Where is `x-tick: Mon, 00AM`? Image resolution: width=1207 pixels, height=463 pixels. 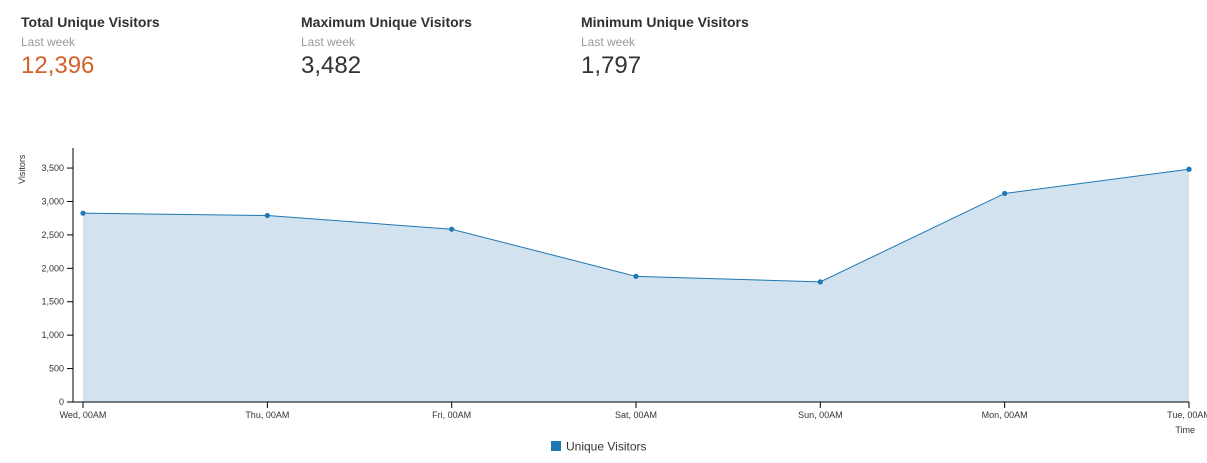
x-tick: Mon, 00AM is located at coordinates (1005, 411).